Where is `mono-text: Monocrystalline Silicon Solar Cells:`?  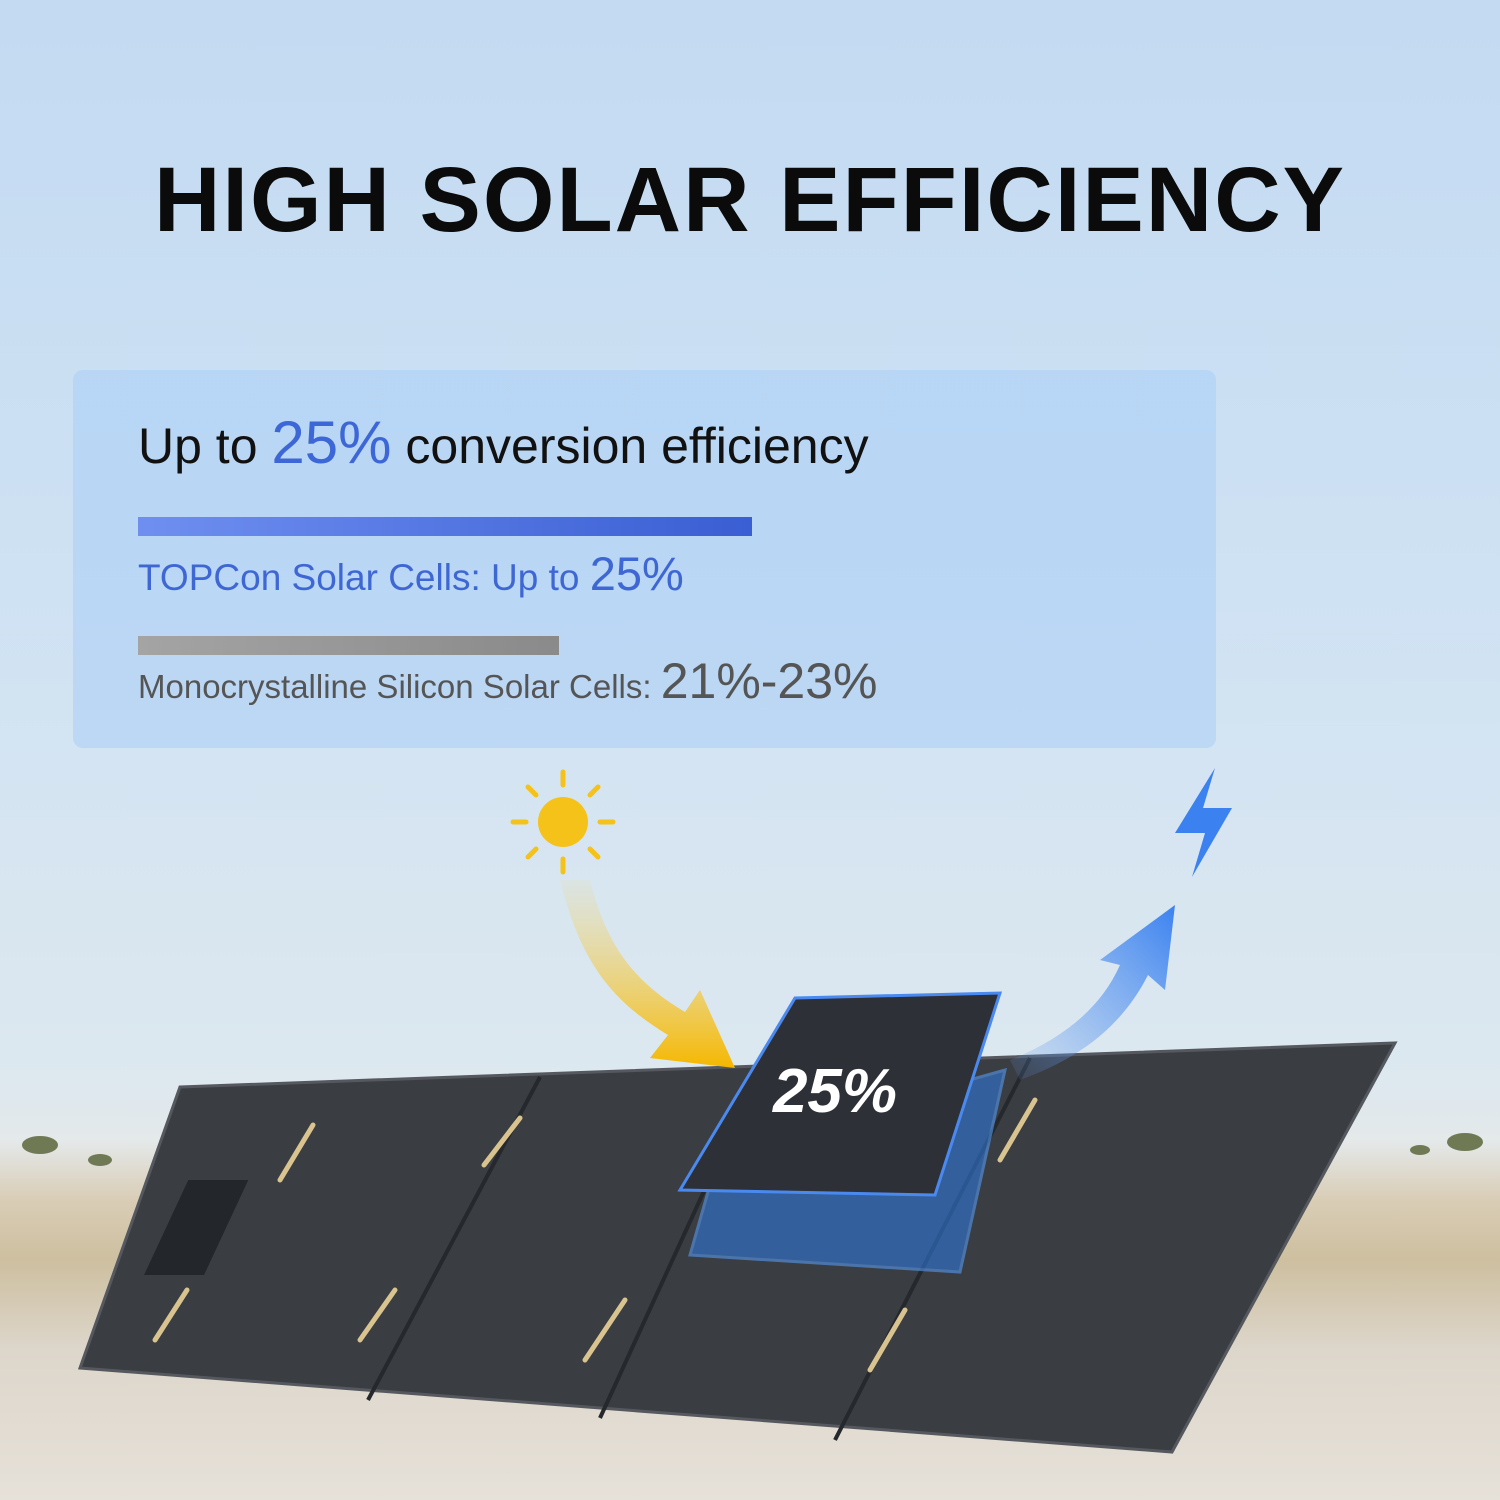
mono-text: Monocrystalline Silicon Solar Cells: is located at coordinates (399, 686).